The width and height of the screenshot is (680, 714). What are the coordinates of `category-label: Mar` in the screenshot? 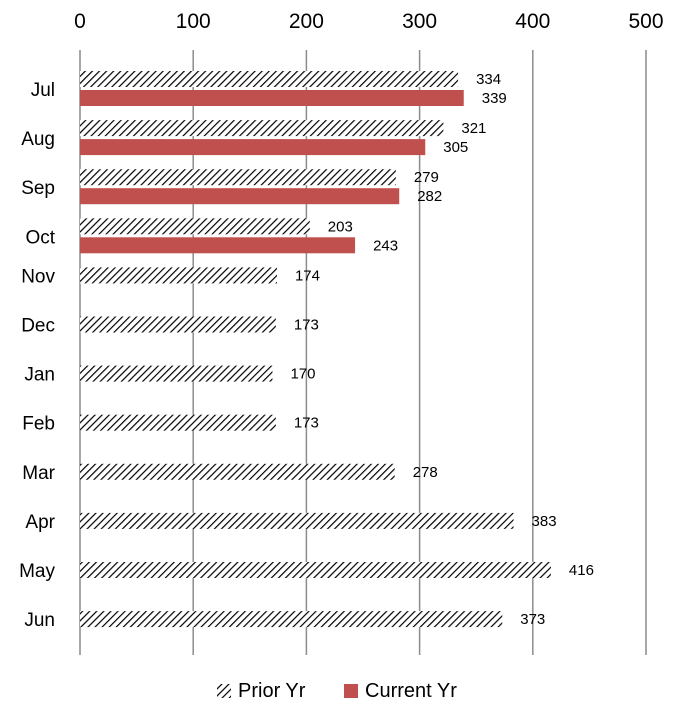 It's located at (38, 473).